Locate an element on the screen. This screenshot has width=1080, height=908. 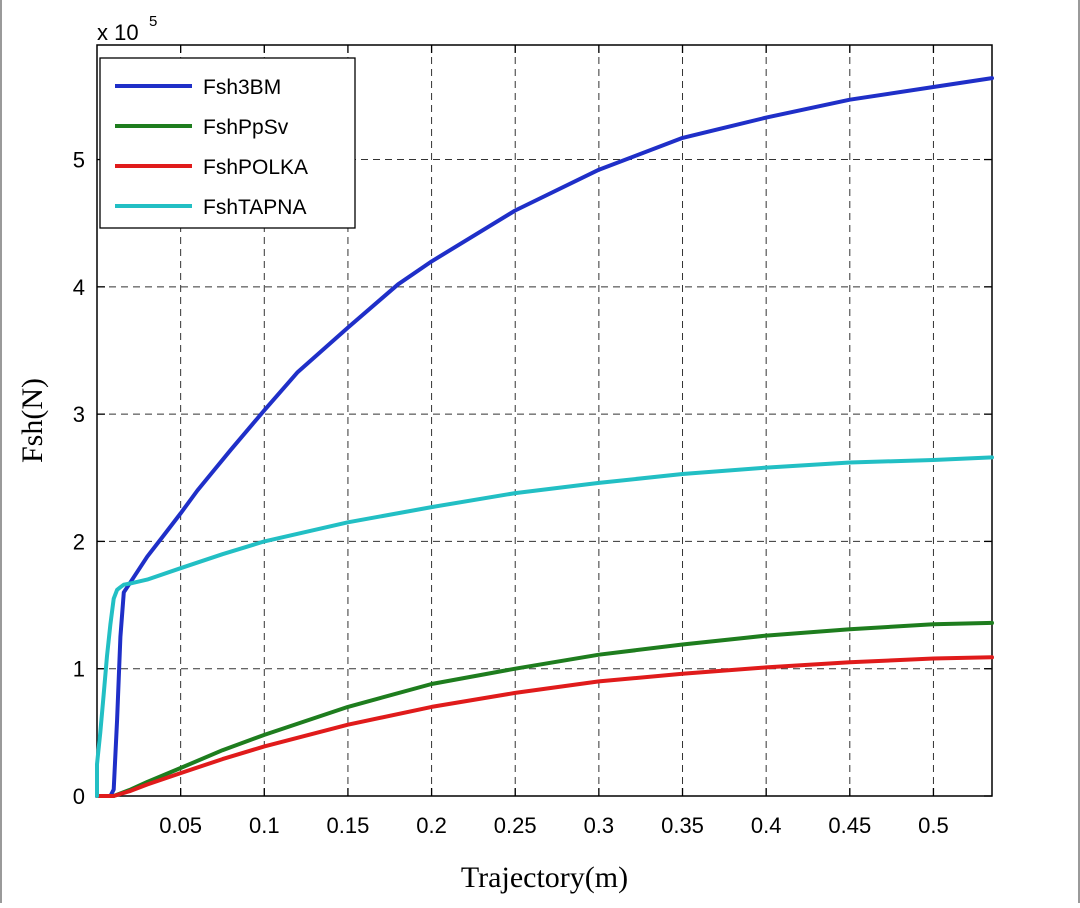
legend-label: FshTAPNA is located at coordinates (254, 207).